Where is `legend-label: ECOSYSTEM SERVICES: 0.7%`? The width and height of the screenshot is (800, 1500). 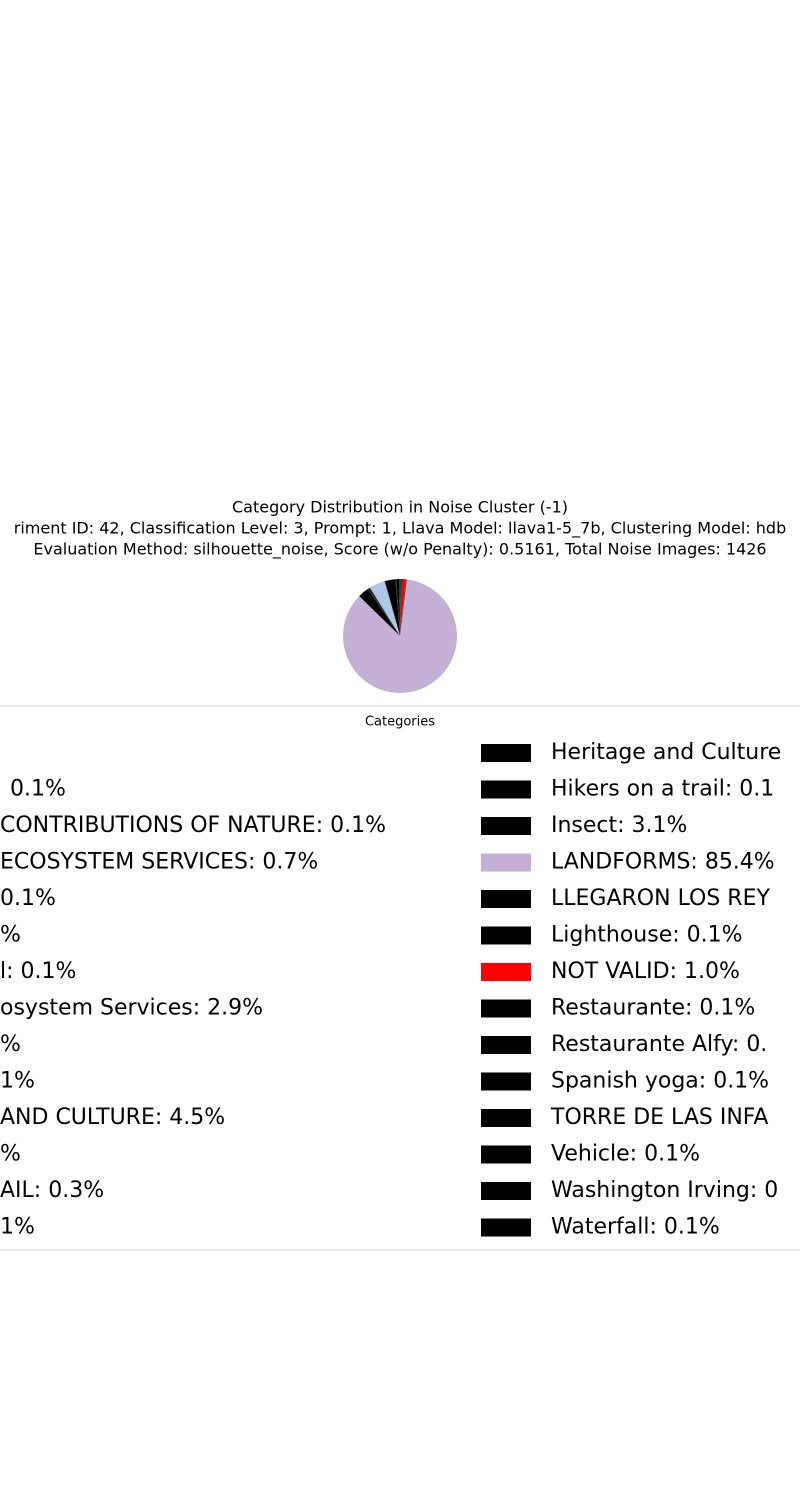 legend-label: ECOSYSTEM SERVICES: 0.7% is located at coordinates (159, 862).